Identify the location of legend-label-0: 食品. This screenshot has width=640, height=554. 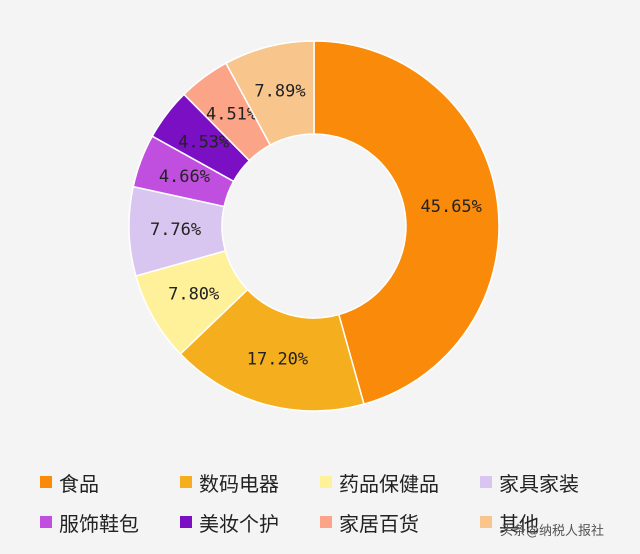
(79, 483).